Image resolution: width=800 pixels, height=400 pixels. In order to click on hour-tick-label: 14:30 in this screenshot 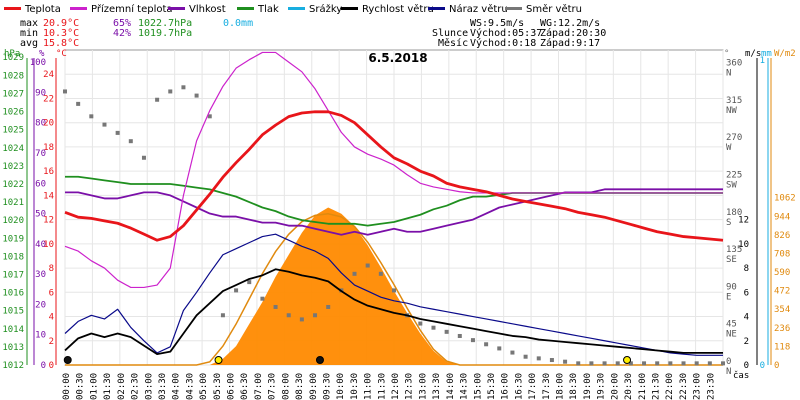, I will do `click(465, 386)`.